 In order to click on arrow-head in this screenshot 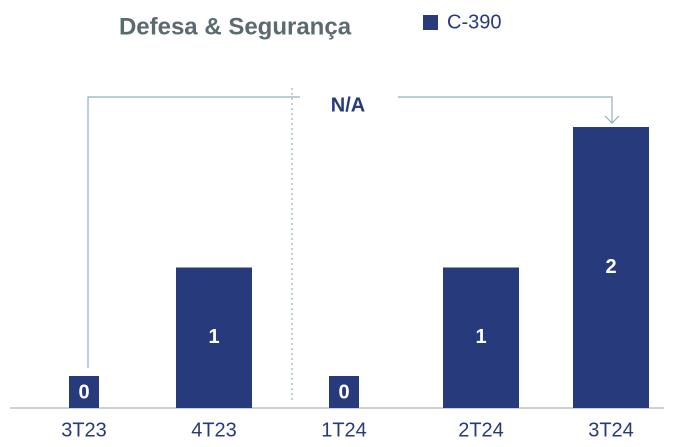, I will do `click(612, 119)`.